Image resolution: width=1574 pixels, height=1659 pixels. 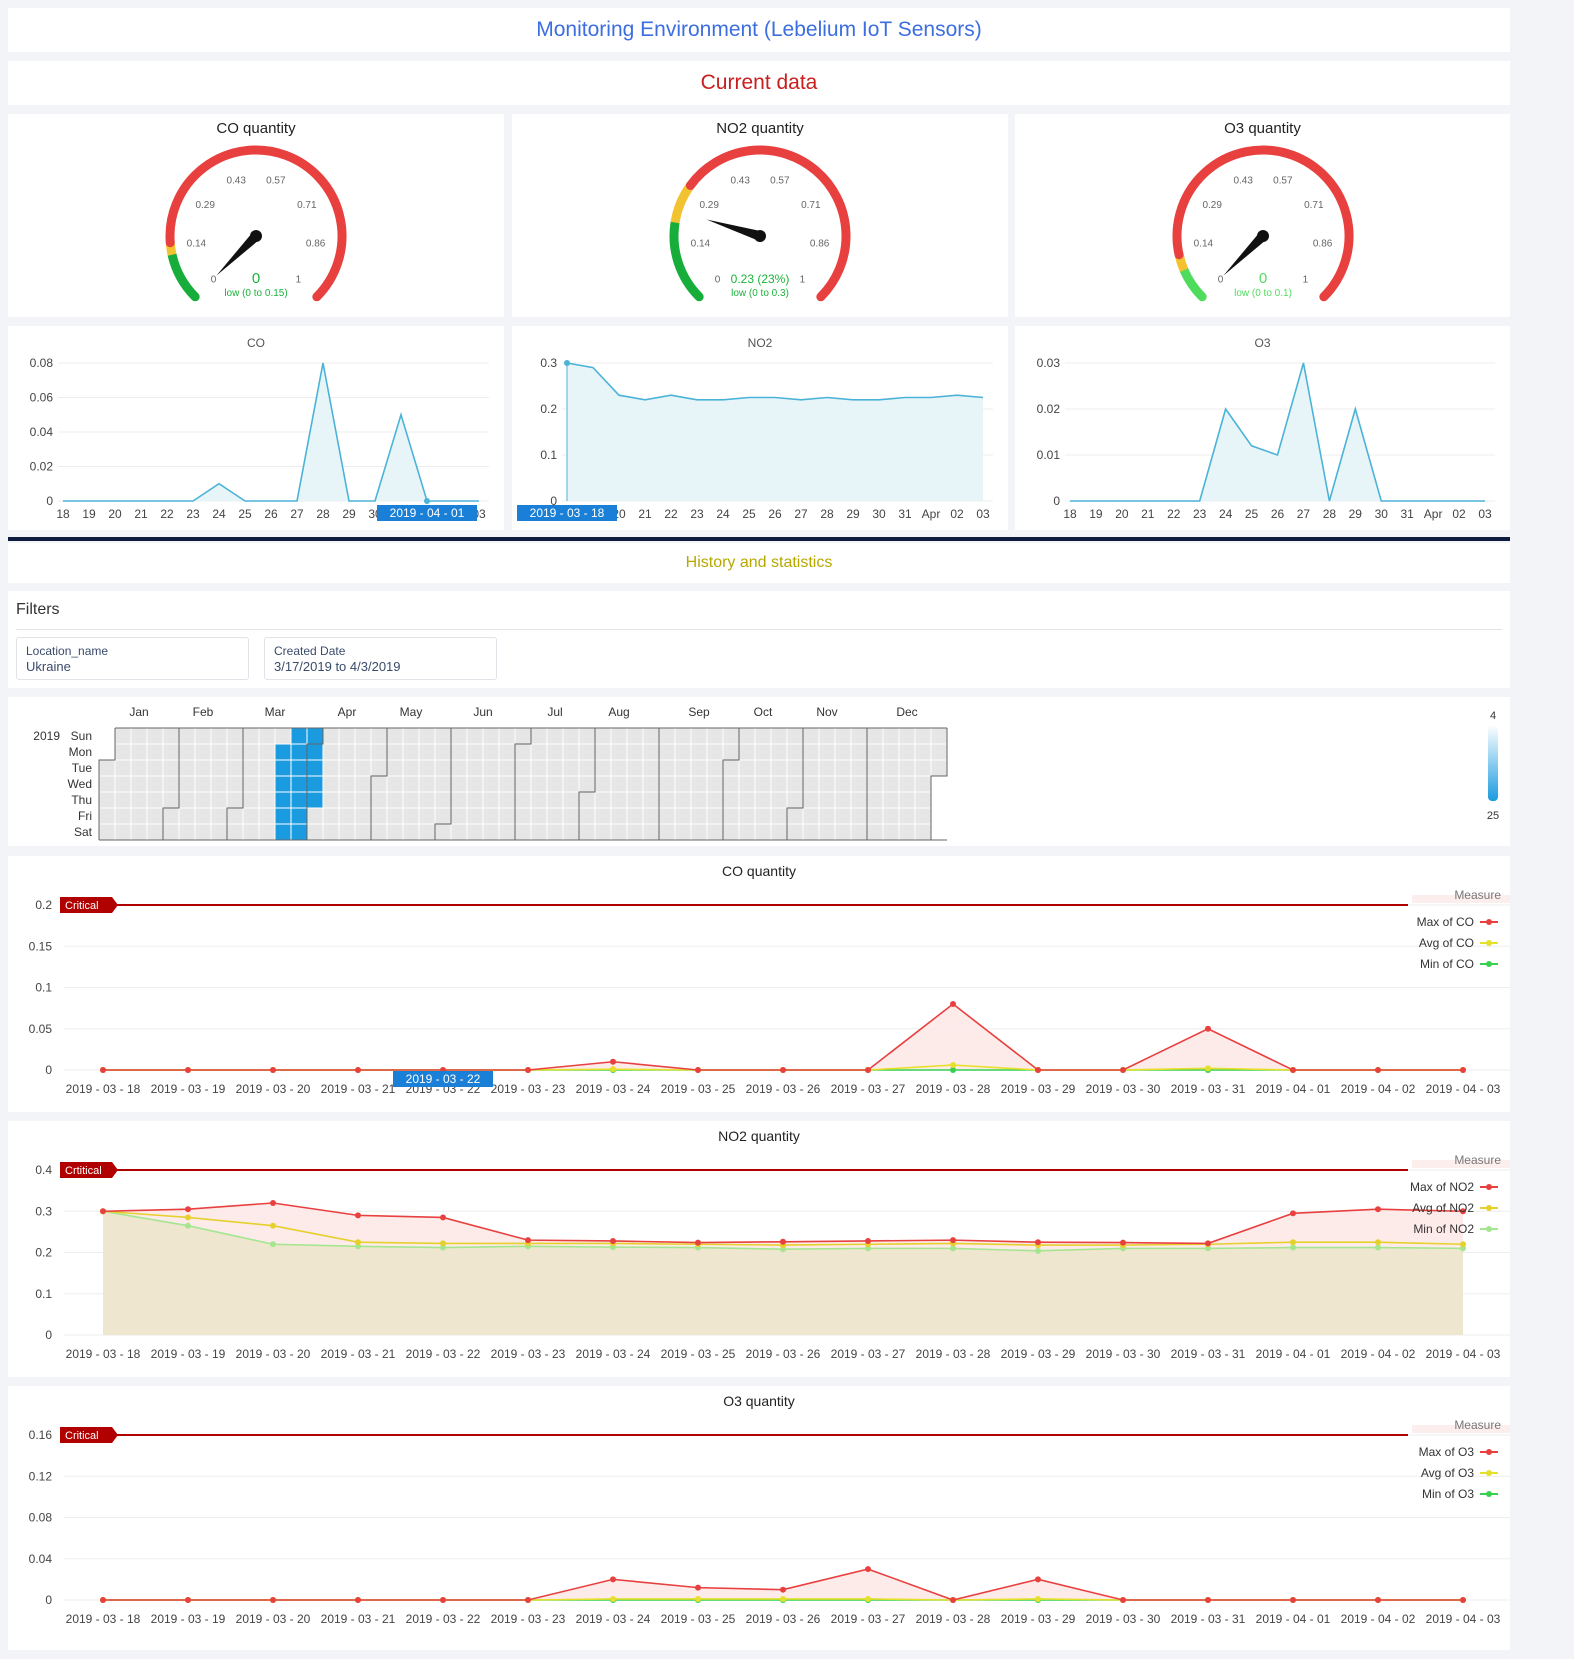 I want to click on legend-item: Max of NO2, so click(x=1442, y=1187).